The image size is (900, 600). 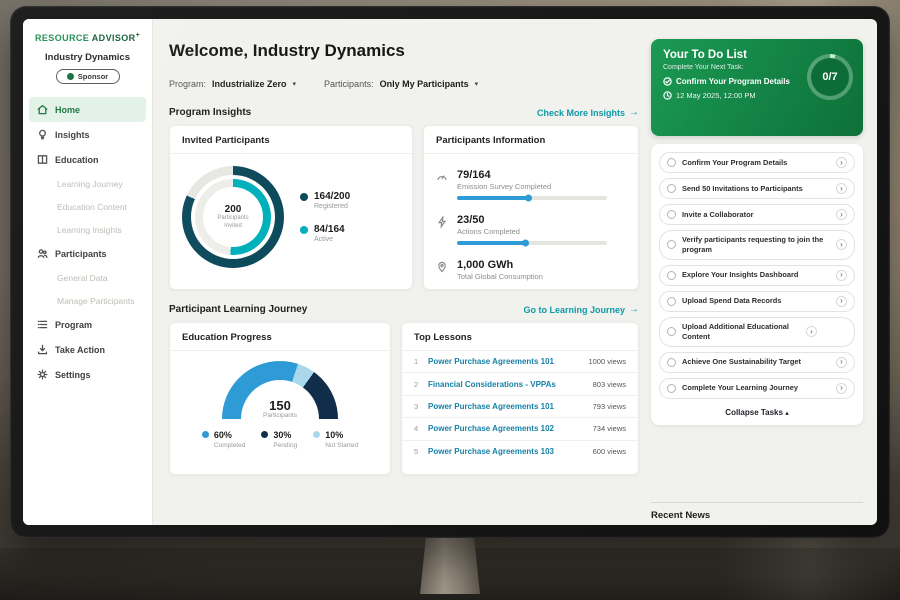 What do you see at coordinates (285, 445) in the screenshot?
I see `legend-label: Pending` at bounding box center [285, 445].